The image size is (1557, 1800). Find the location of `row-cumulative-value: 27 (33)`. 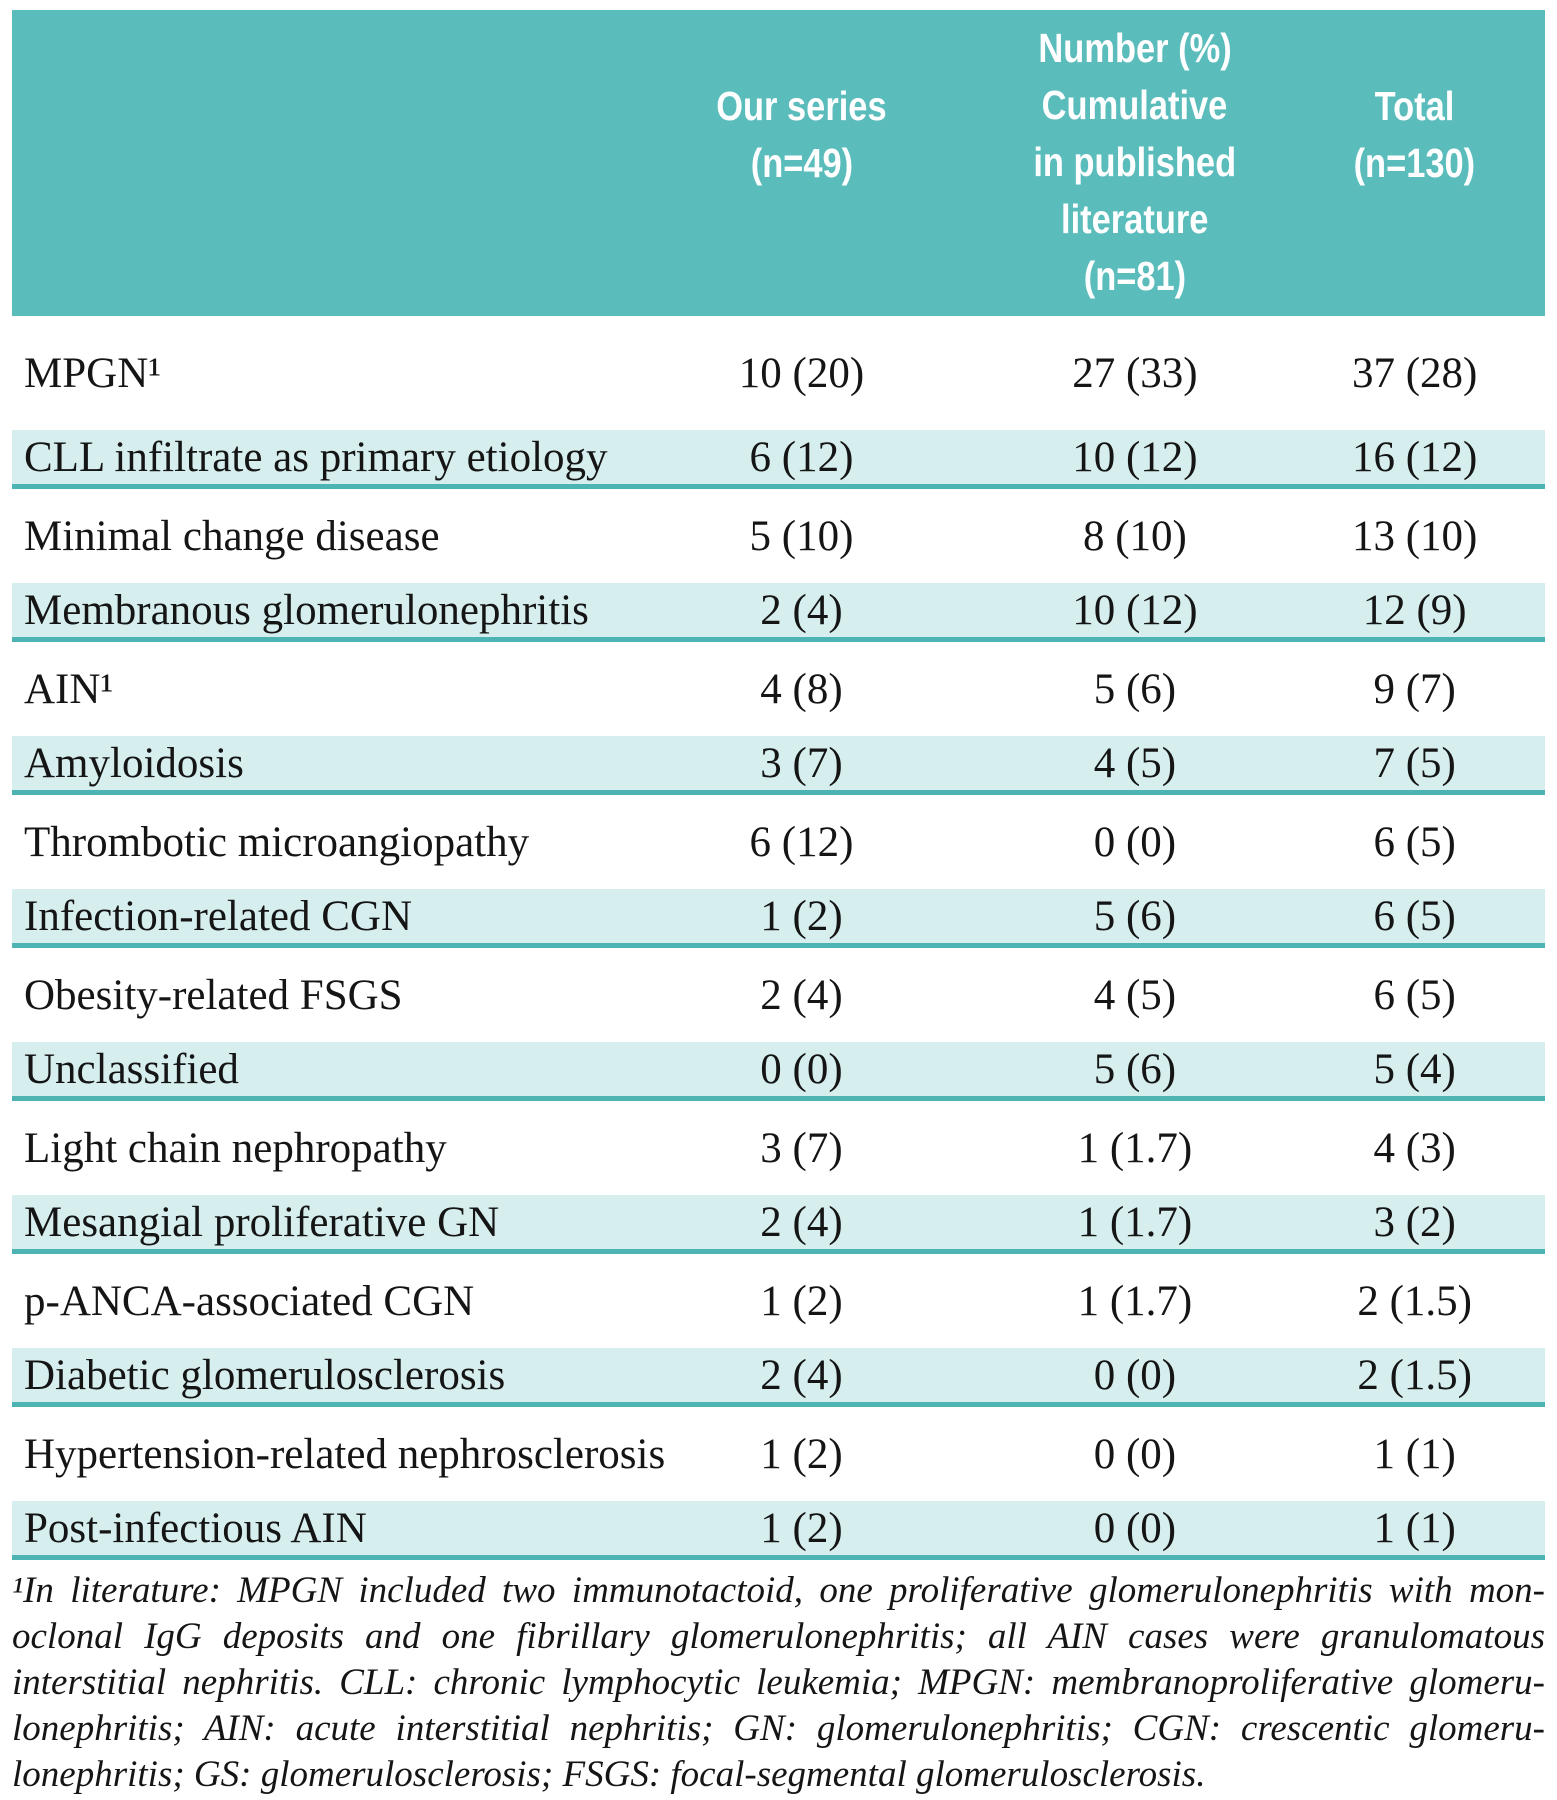

row-cumulative-value: 27 (33) is located at coordinates (1135, 373).